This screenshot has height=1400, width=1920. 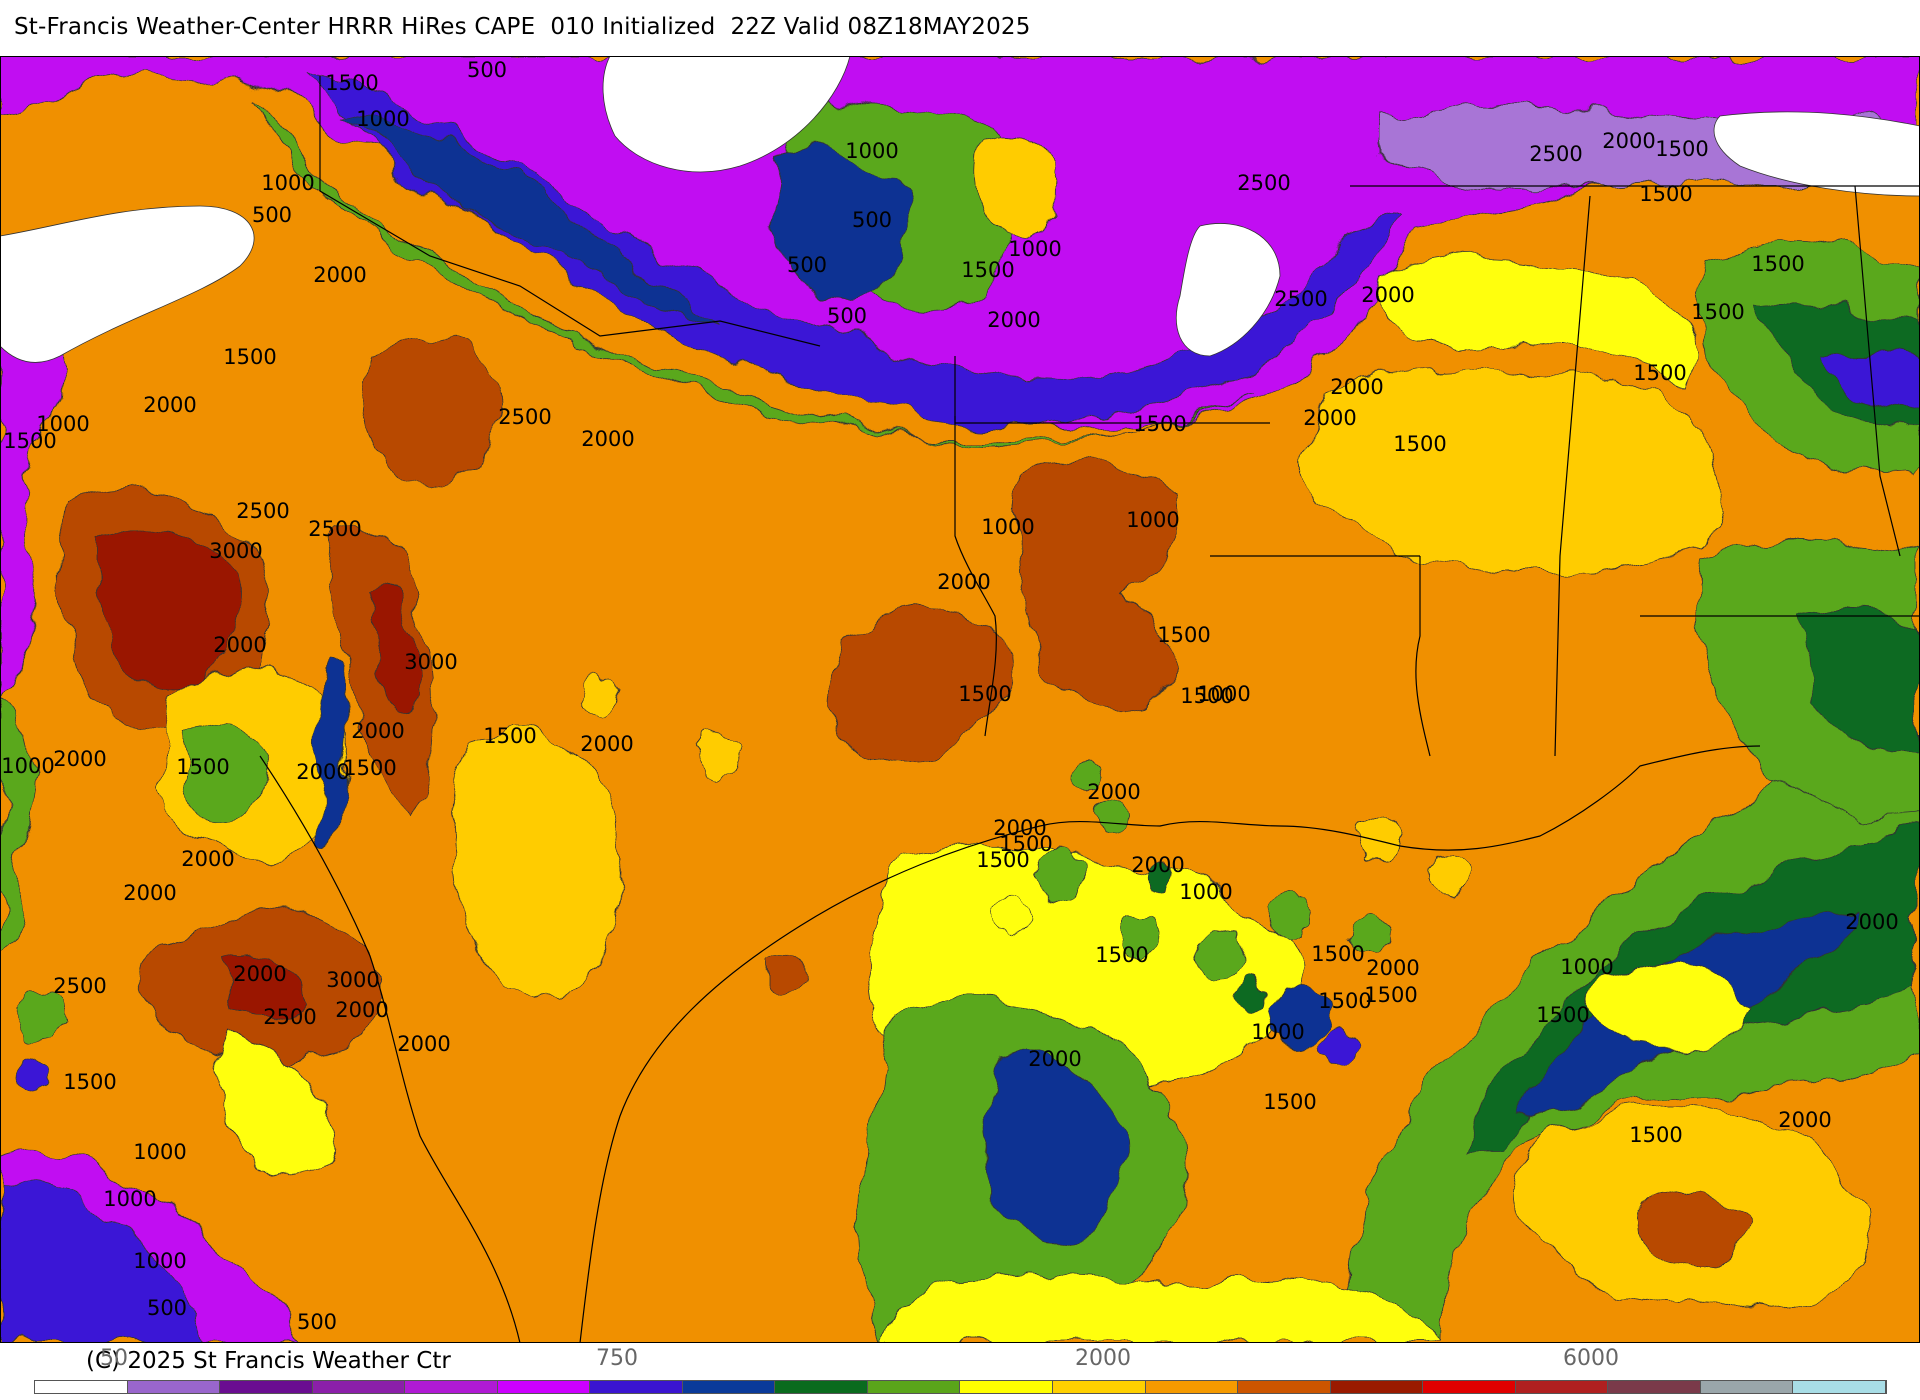 What do you see at coordinates (332, 751) in the screenshot?
I see `west-navy-streak` at bounding box center [332, 751].